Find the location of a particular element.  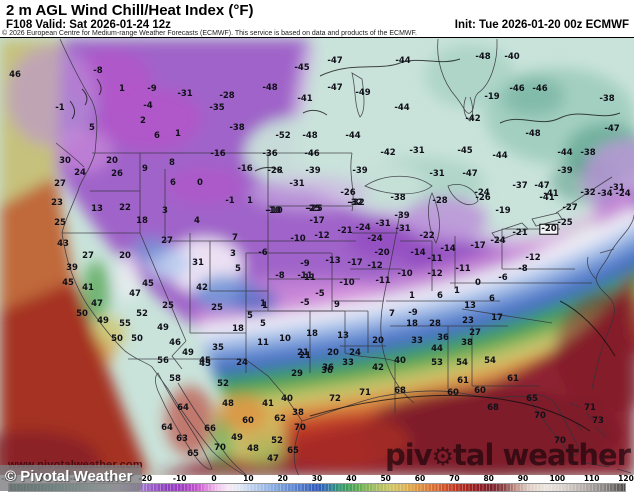

basin-blue-deep is located at coordinates (256, 301).